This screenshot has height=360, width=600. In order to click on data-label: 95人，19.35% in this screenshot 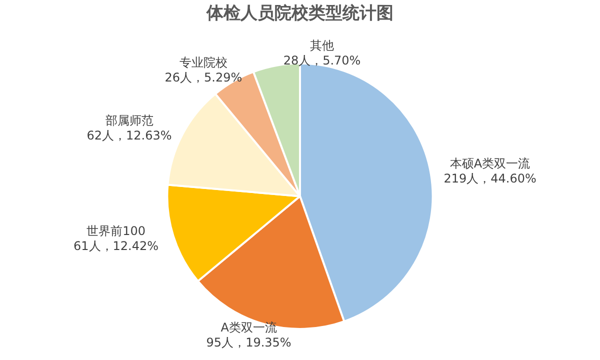, I will do `click(249, 342)`.